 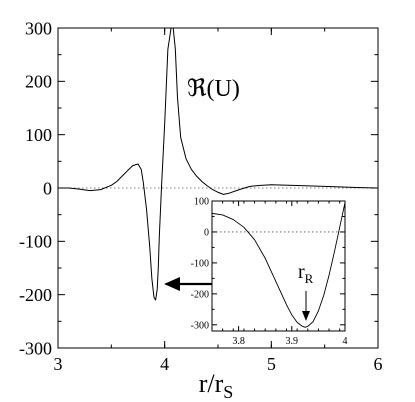 What do you see at coordinates (164, 364) in the screenshot?
I see `main-x-tick-label: 4` at bounding box center [164, 364].